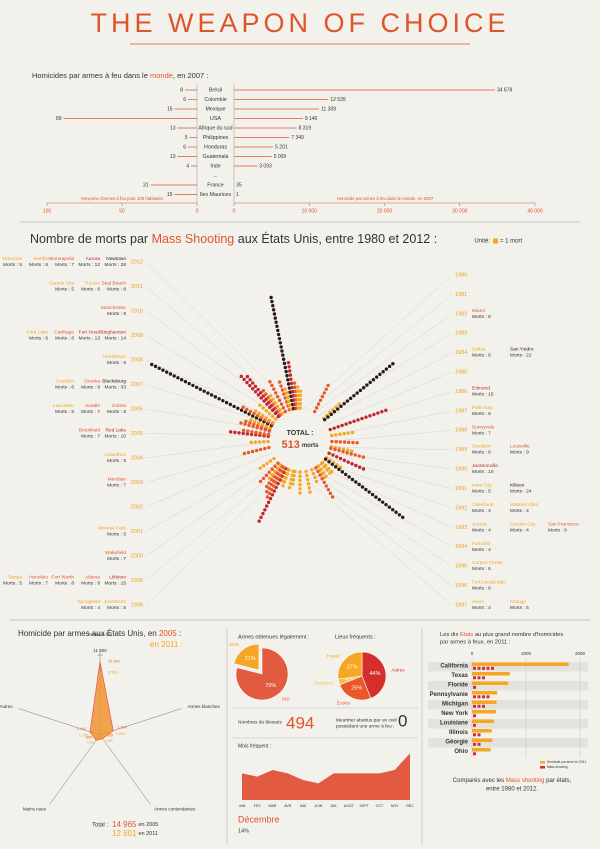 The image size is (600, 849). I want to click on title-part: Homicide par armes aux États Unis, en, so click(88, 633).